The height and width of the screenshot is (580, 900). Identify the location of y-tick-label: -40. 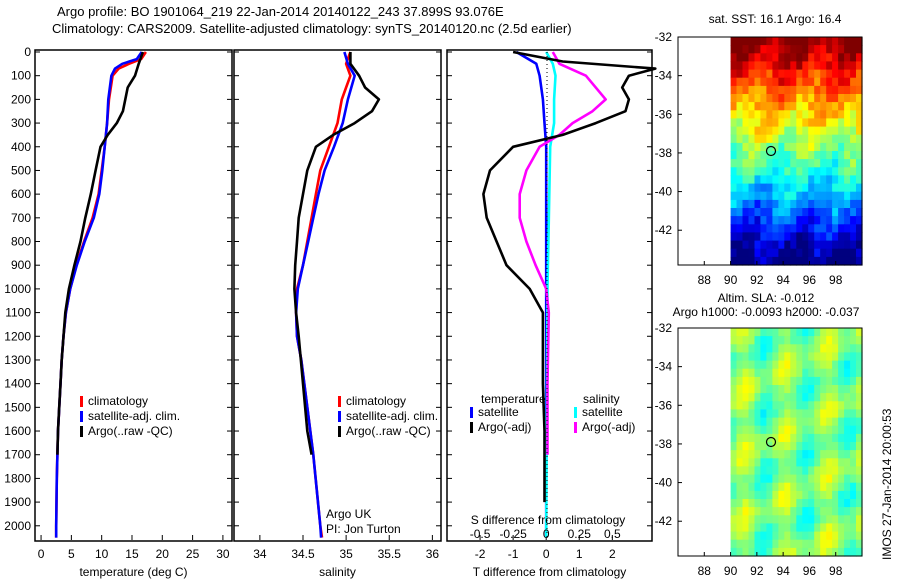
(664, 483).